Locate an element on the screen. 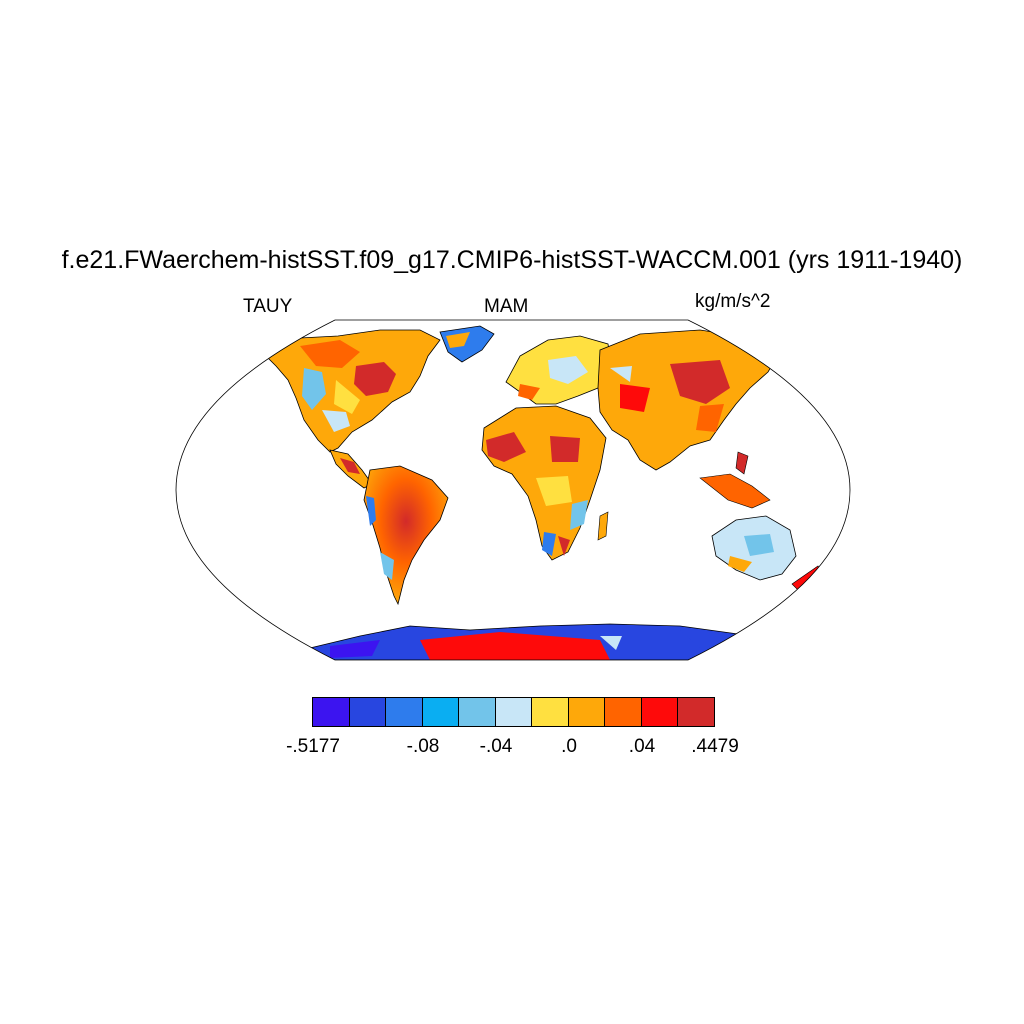 The height and width of the screenshot is (1024, 1024). colorbar is located at coordinates (513, 712).